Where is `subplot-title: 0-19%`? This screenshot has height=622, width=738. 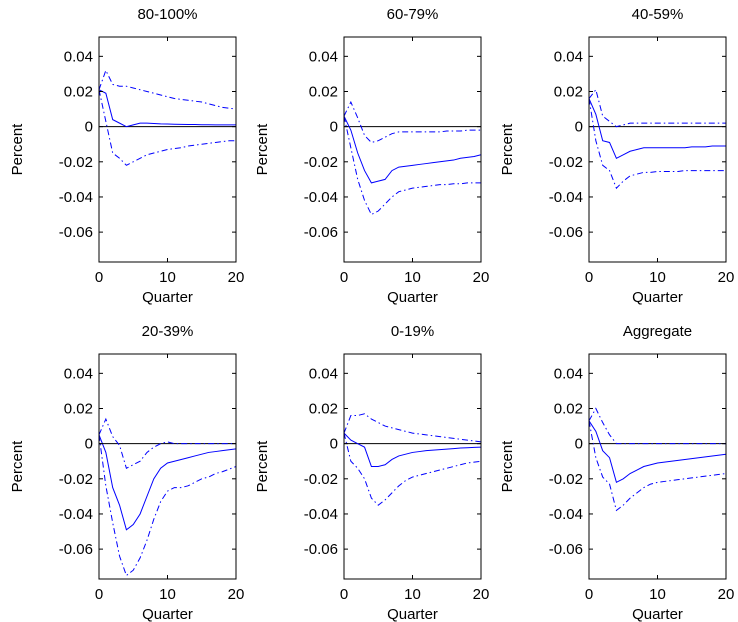 subplot-title: 0-19% is located at coordinates (412, 331).